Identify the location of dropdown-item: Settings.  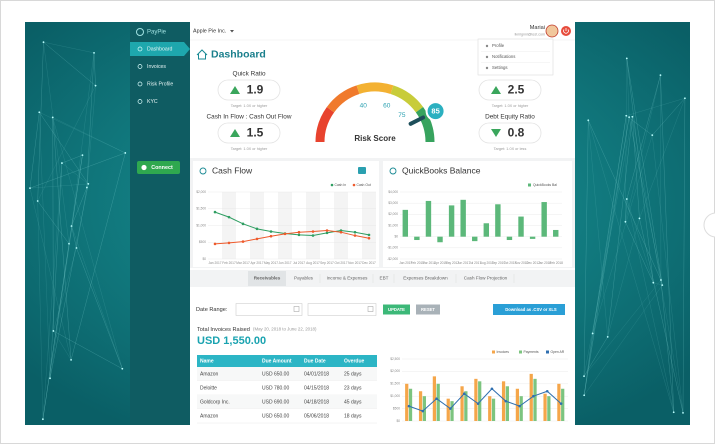
(500, 67).